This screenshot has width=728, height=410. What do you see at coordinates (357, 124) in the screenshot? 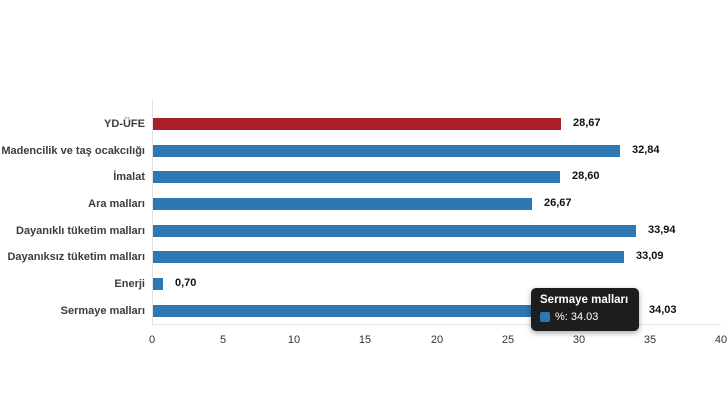
I see `bar-yd-ufe` at bounding box center [357, 124].